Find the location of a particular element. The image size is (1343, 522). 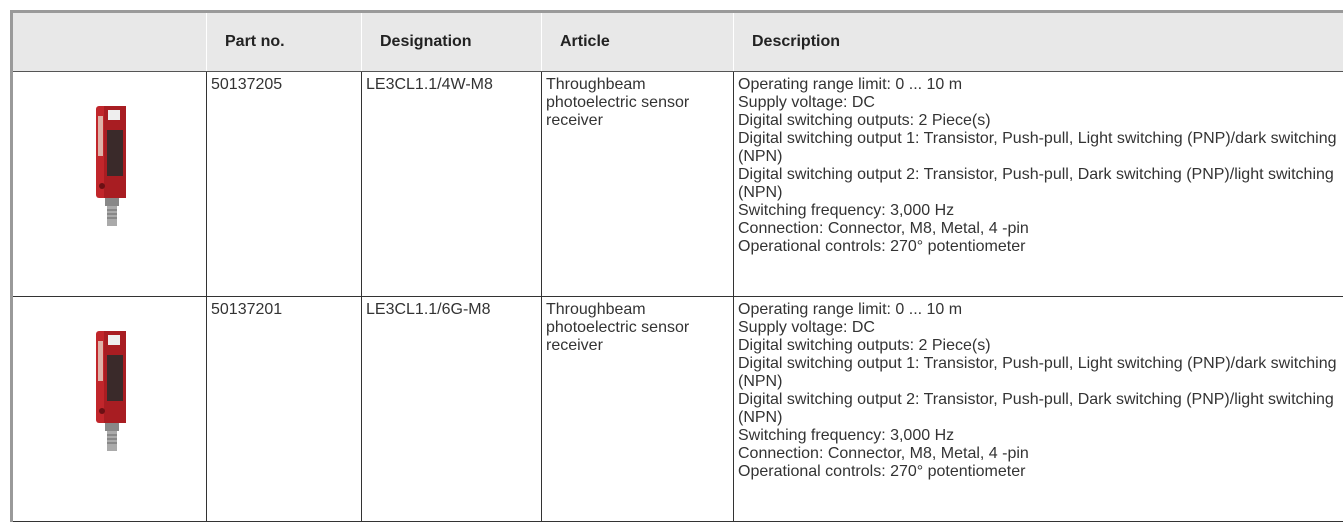

header-row: Part no. Designation Article Description is located at coordinates (677, 41).